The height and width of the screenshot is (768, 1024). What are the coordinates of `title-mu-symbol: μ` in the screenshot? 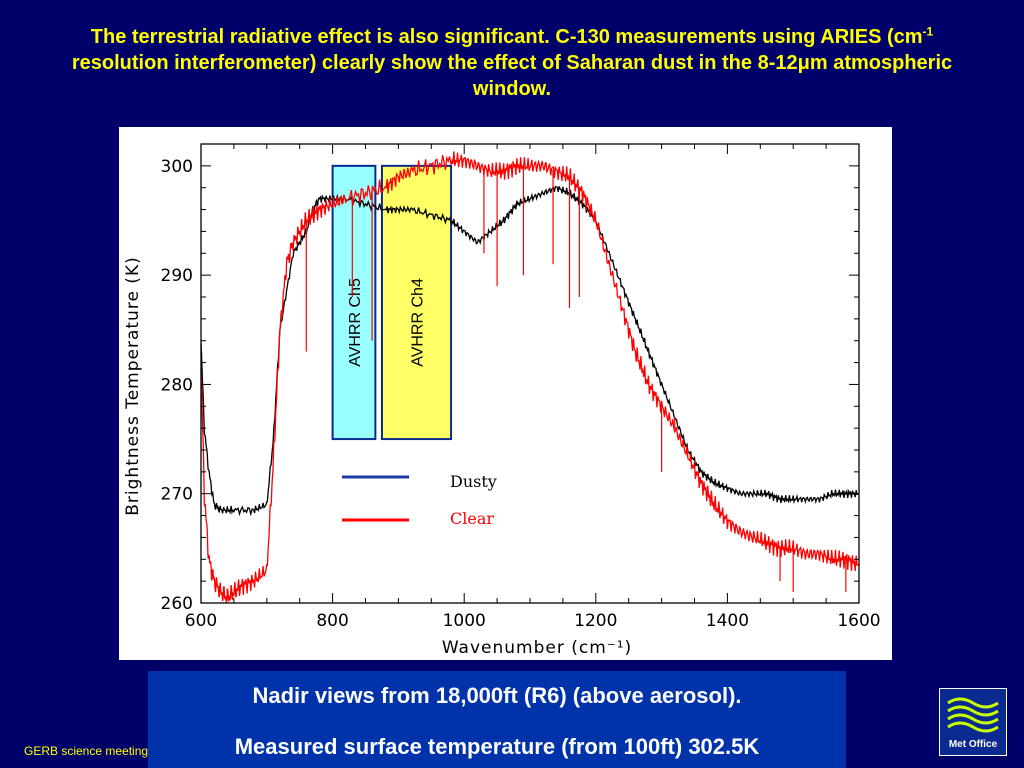 It's located at (803, 63).